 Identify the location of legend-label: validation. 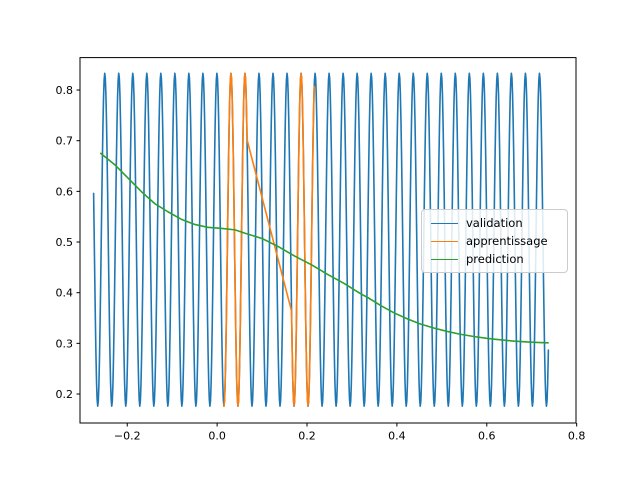
(494, 223).